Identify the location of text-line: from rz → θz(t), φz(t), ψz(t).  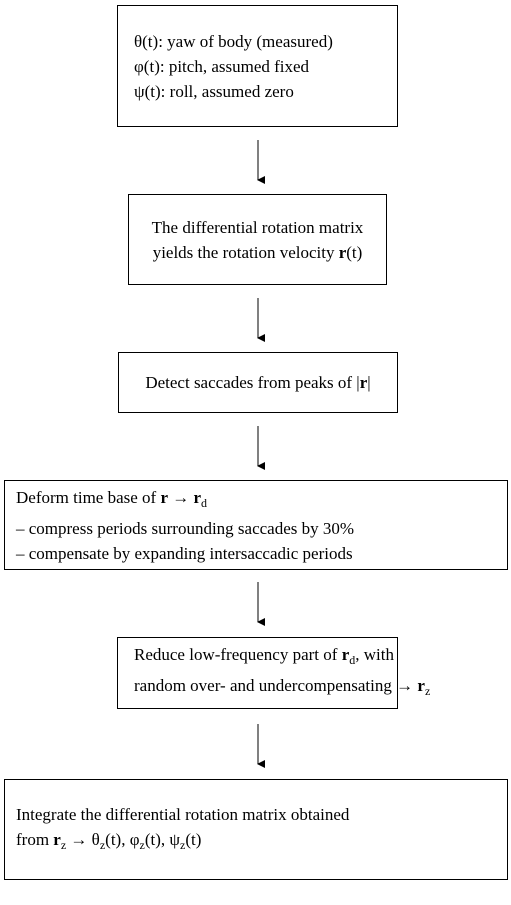
(261, 842).